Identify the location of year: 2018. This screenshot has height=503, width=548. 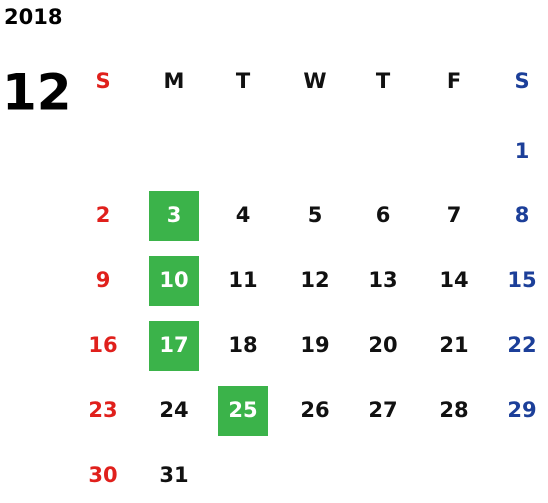
(33, 17).